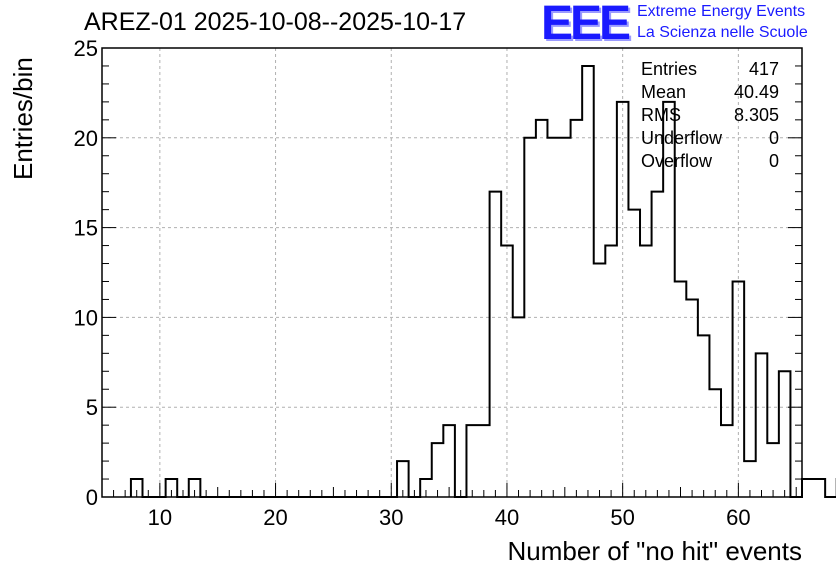 The height and width of the screenshot is (572, 836). I want to click on y-tick-label: 15, so click(86, 228).